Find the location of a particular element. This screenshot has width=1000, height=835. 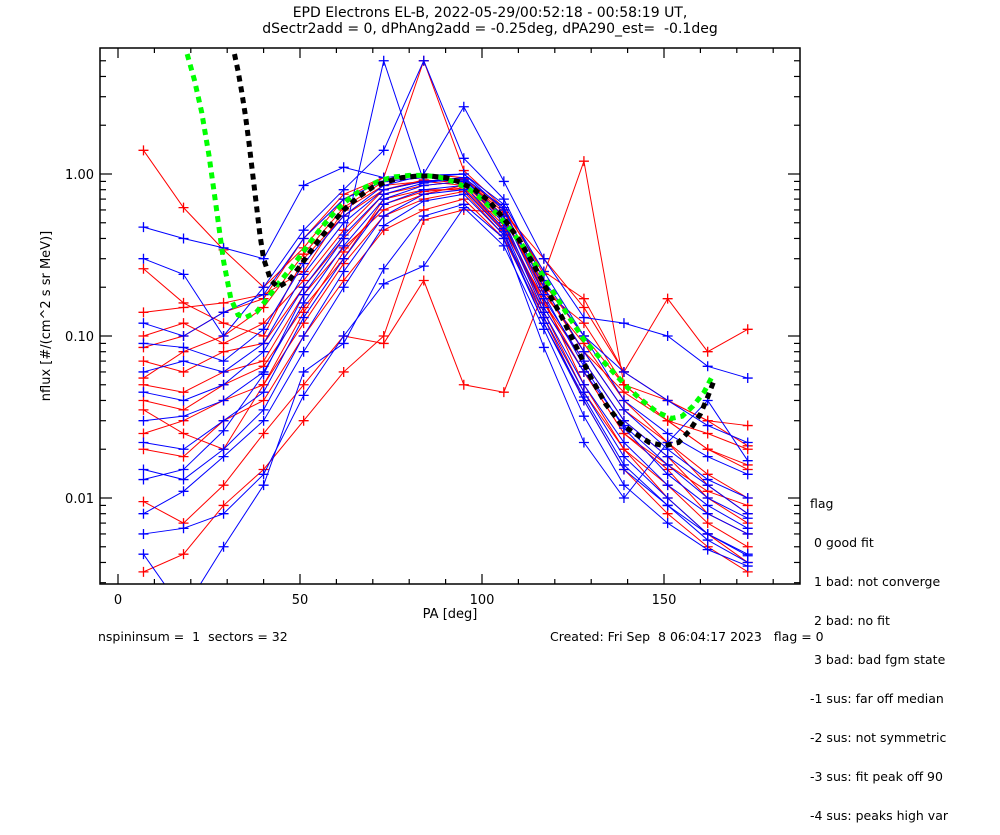

footer-spin-info: nspininsum = 1 sectors = 32 is located at coordinates (193, 636).